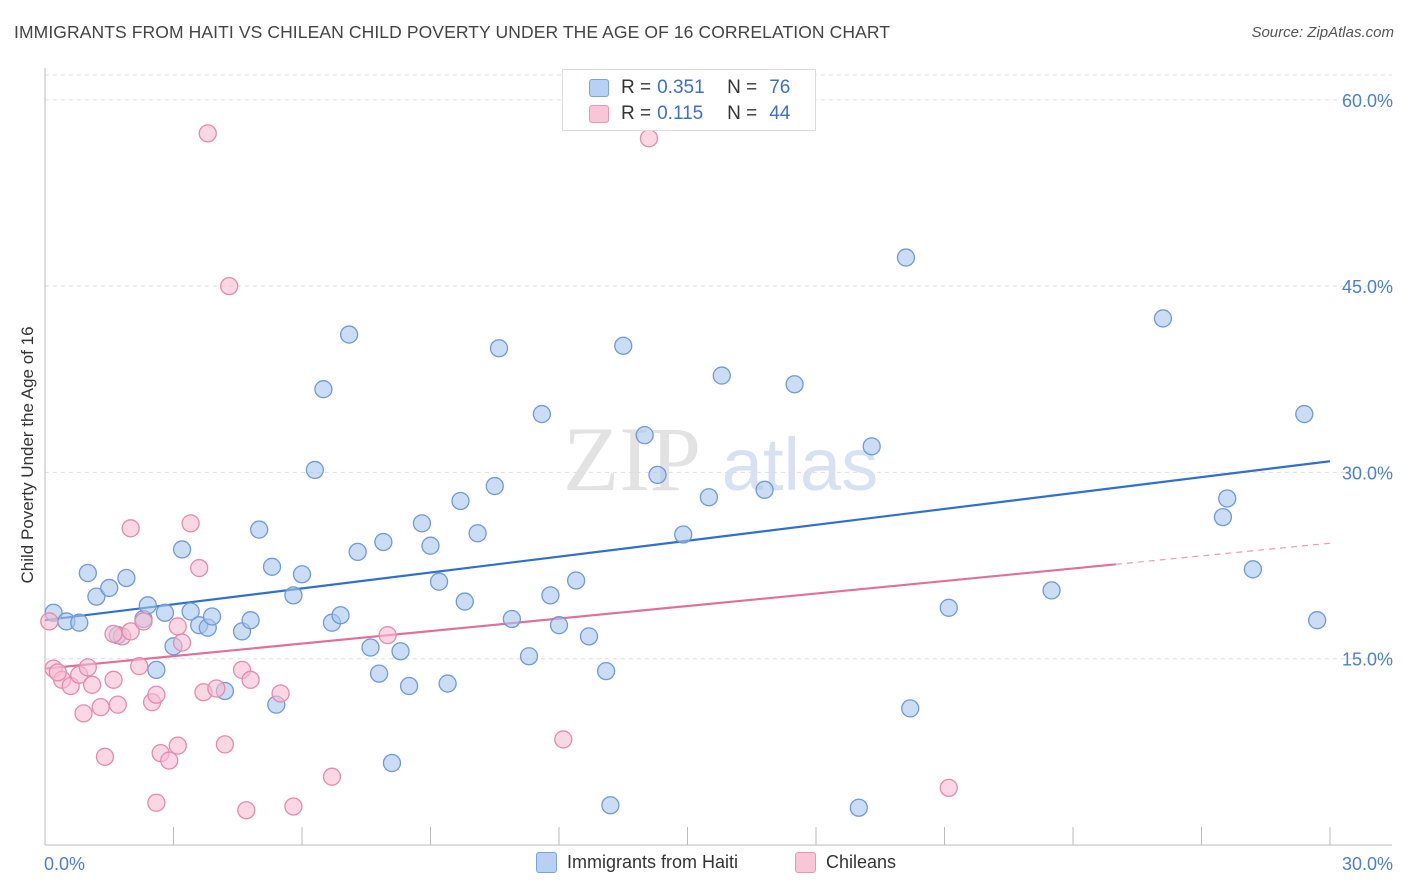 The width and height of the screenshot is (1406, 892). I want to click on legend-n-value: 44, so click(780, 113).